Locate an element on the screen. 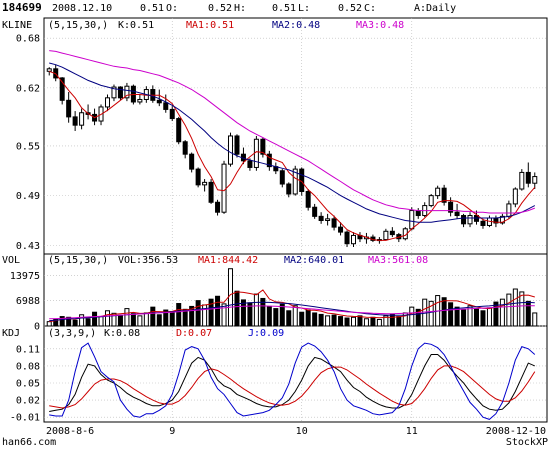 The height and width of the screenshot is (450, 550). period-label: A:Daily is located at coordinates (435, 8).